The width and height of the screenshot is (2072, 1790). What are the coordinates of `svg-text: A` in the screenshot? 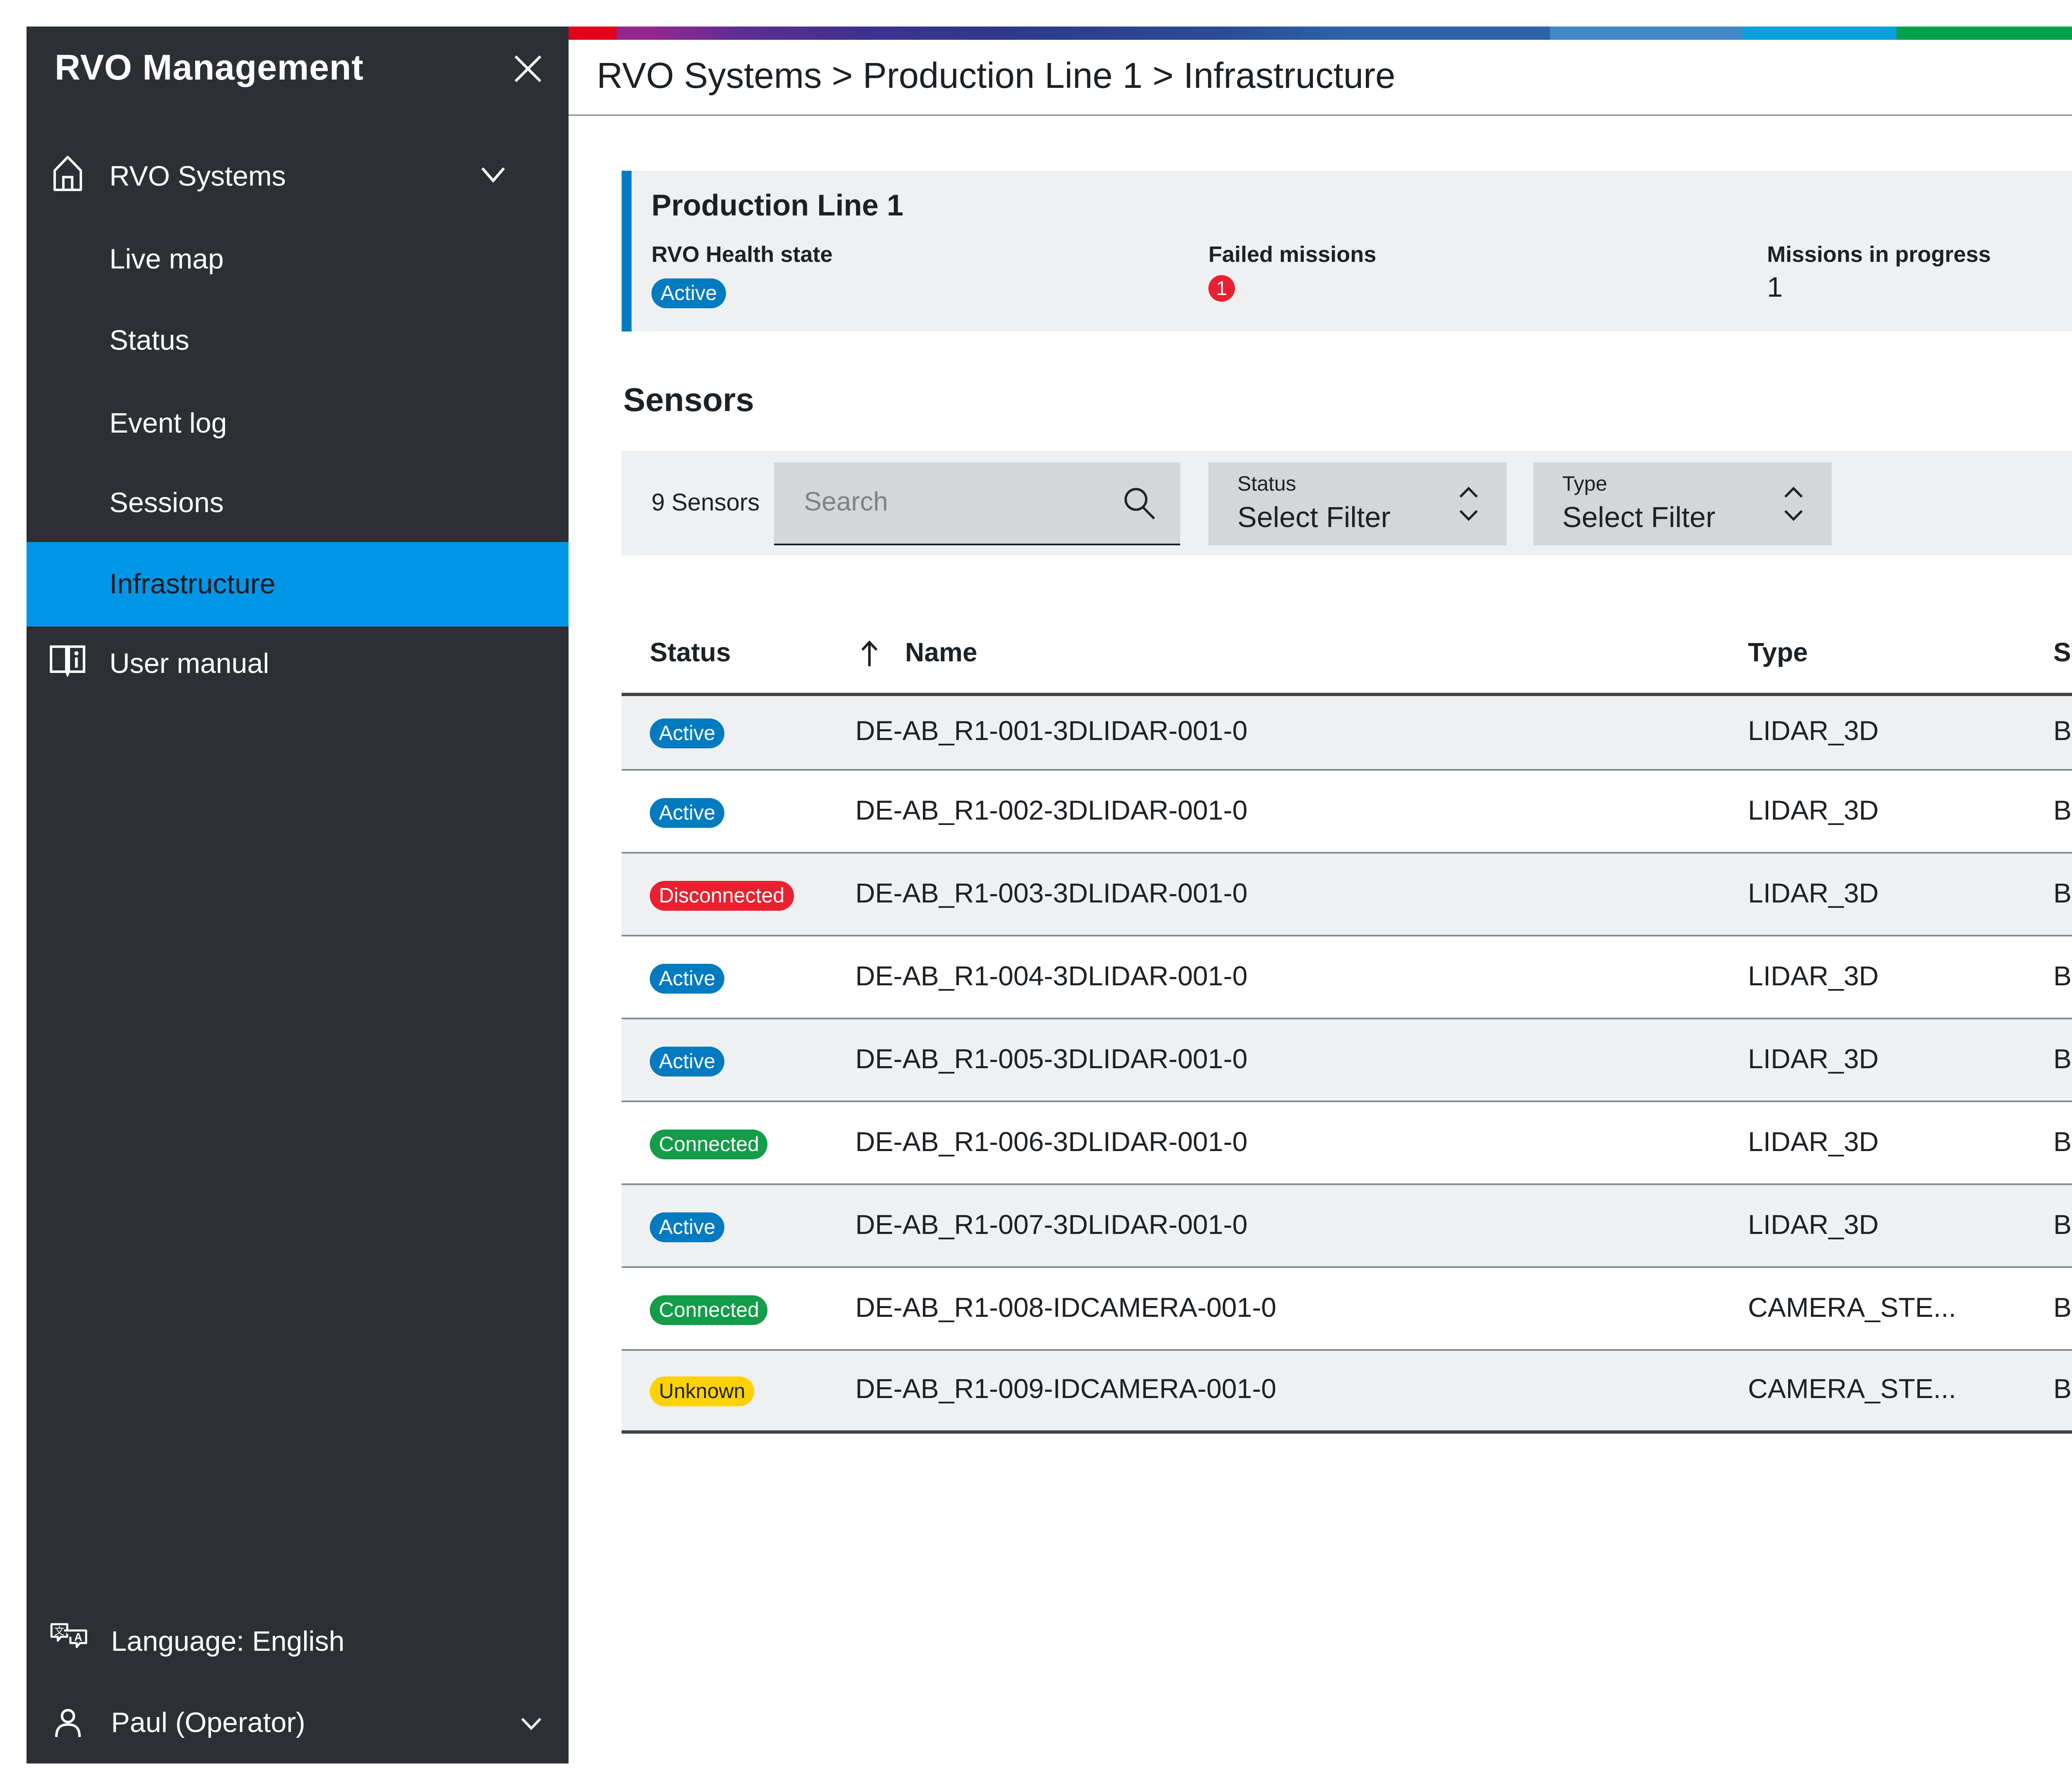 It's located at (78, 1637).